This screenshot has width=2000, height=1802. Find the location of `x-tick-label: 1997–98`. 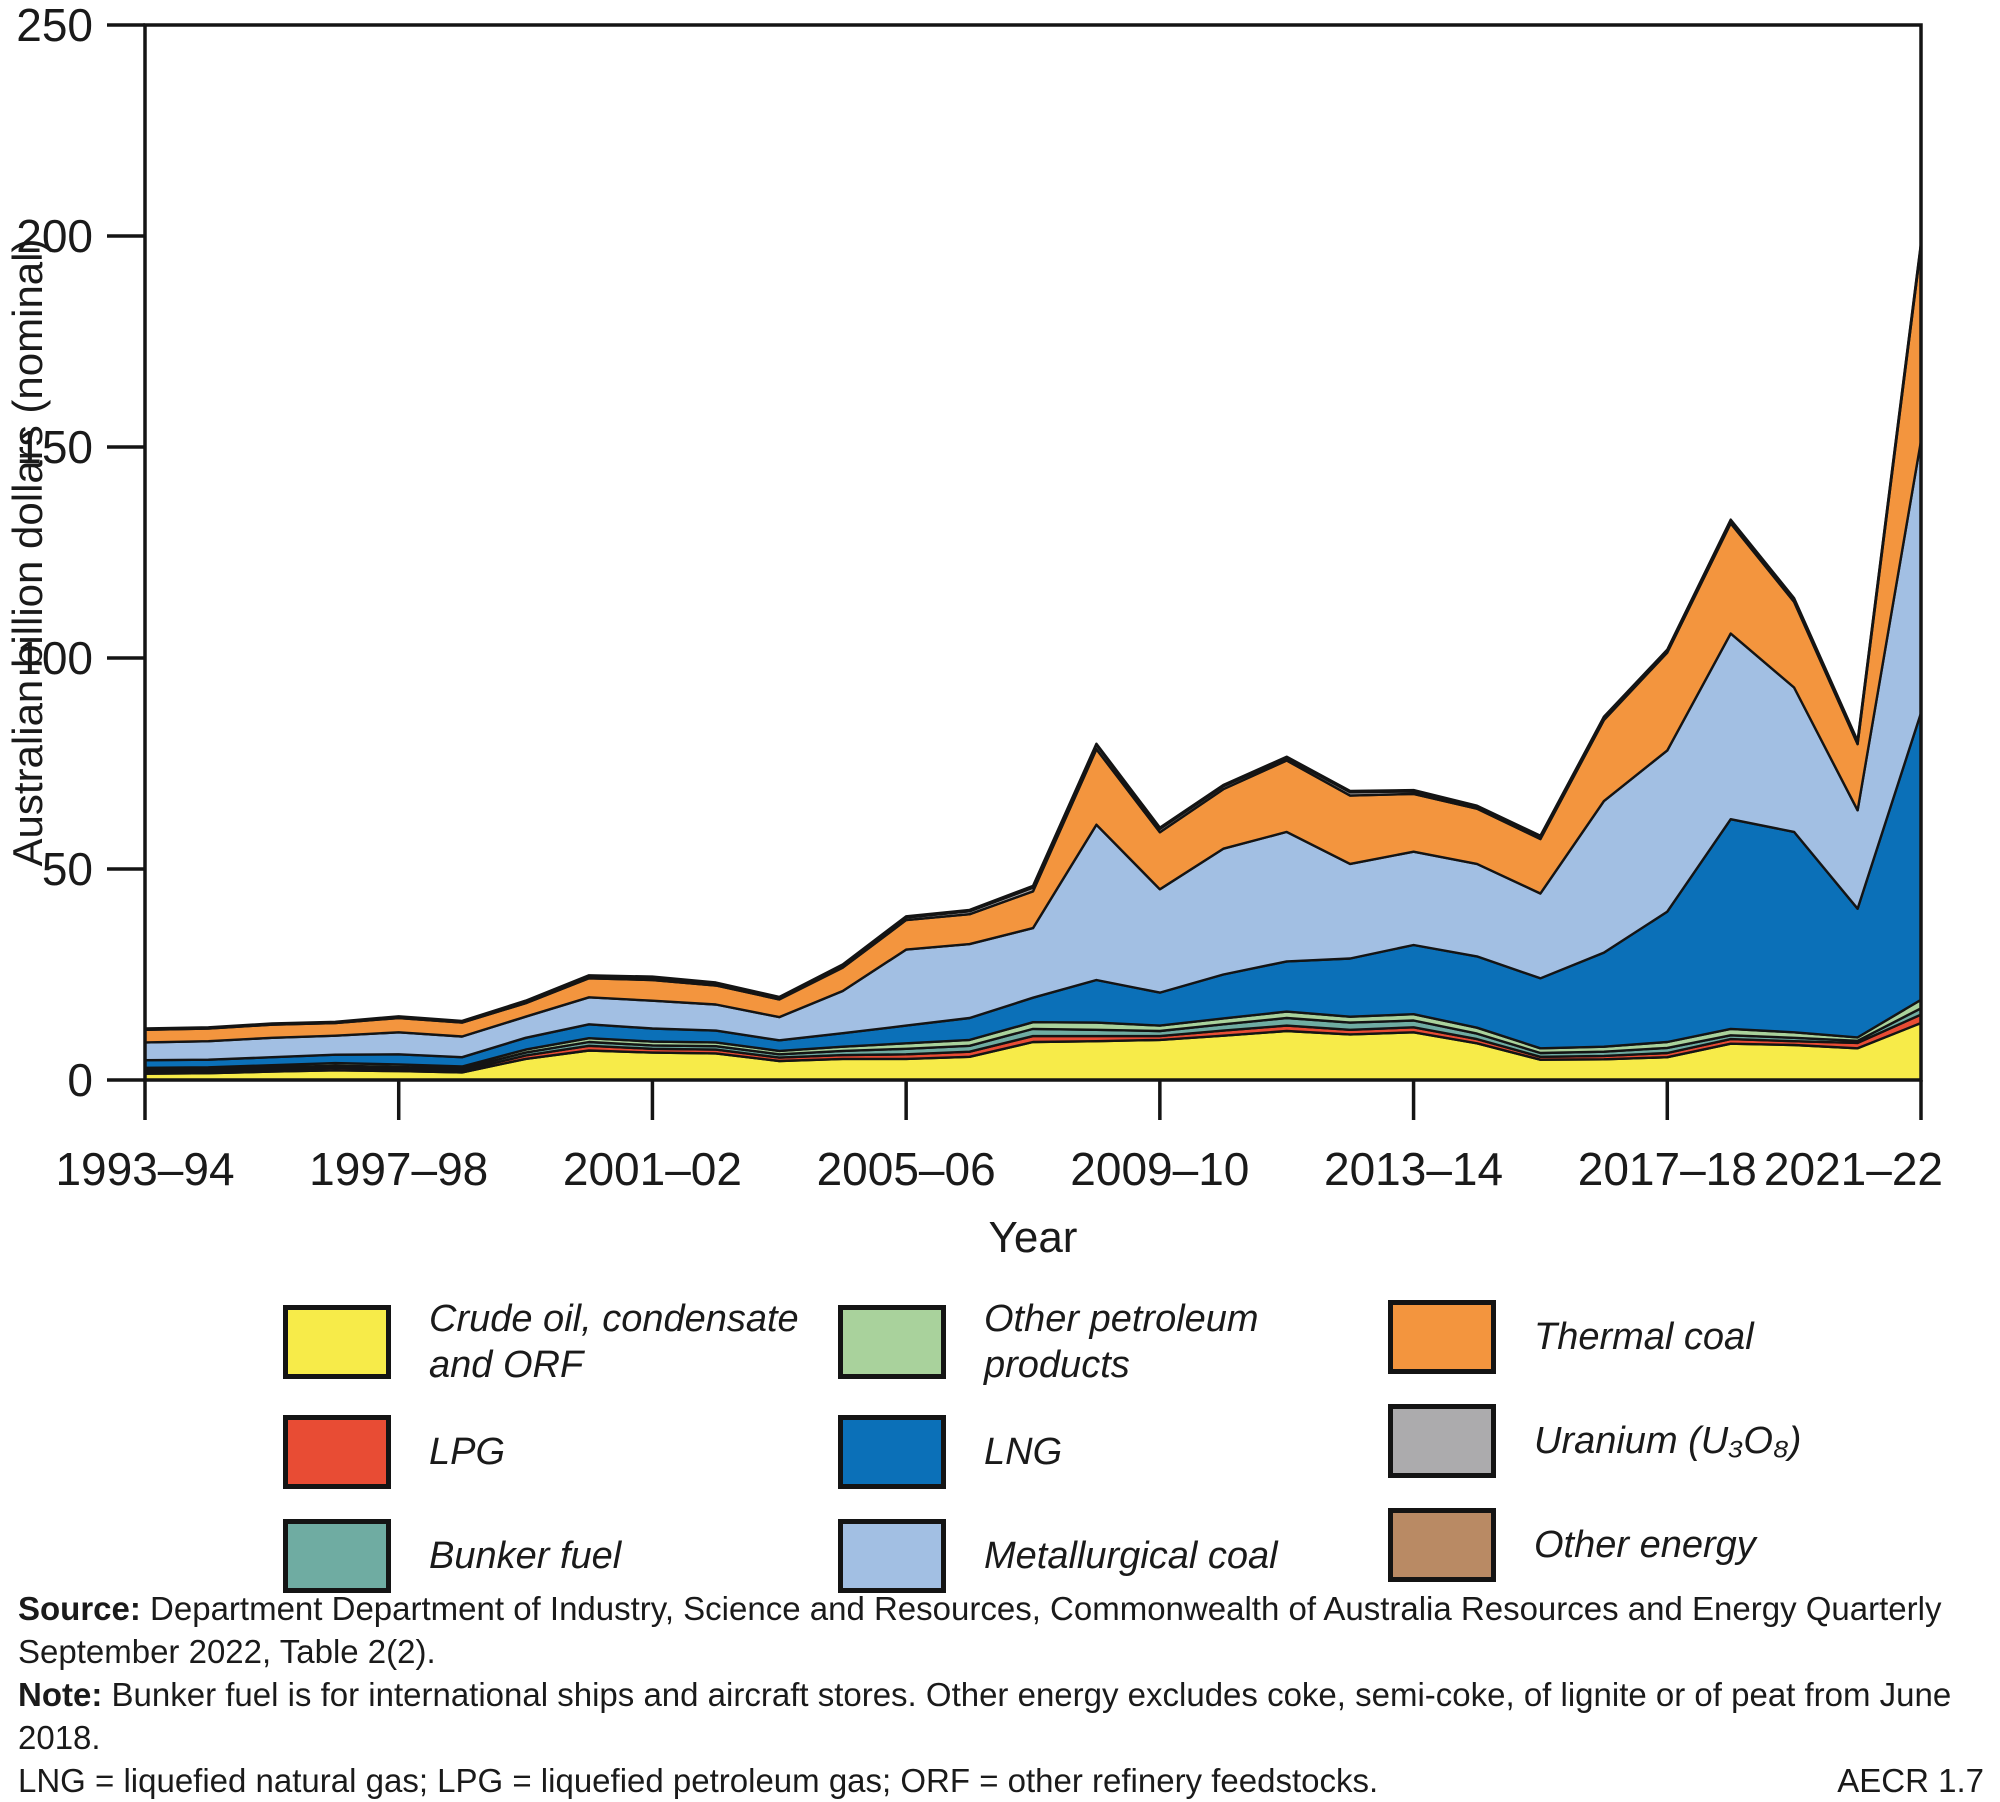

x-tick-label: 1997–98 is located at coordinates (398, 1169).